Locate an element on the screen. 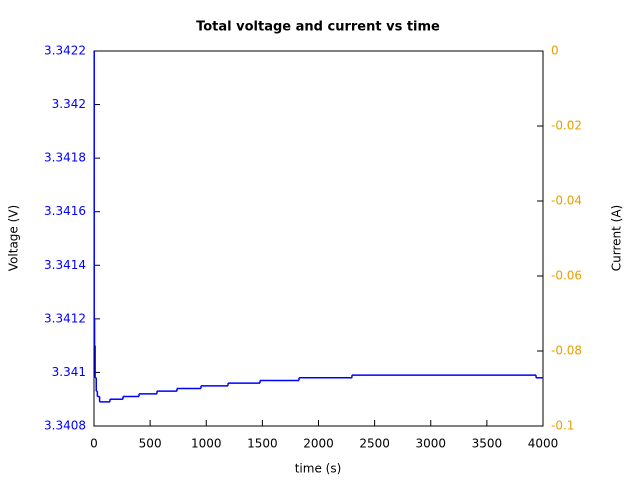  x-tick-label: 3000 is located at coordinates (430, 444).